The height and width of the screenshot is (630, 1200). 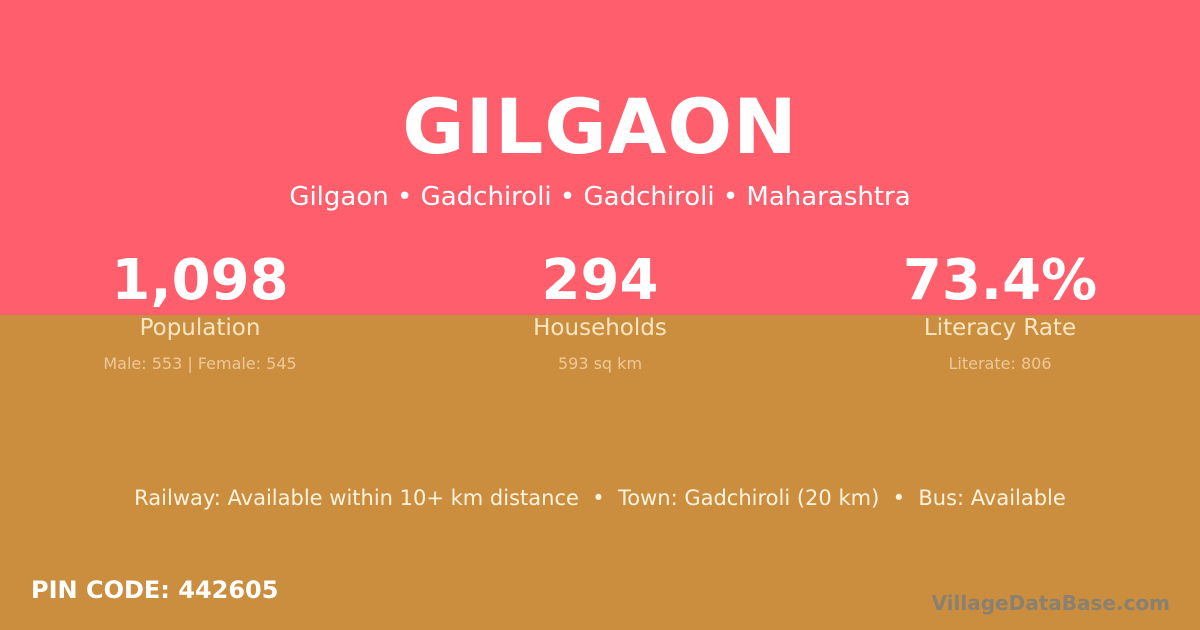 I want to click on stat-detail: Male: 553 | Female: 545, so click(x=200, y=363).